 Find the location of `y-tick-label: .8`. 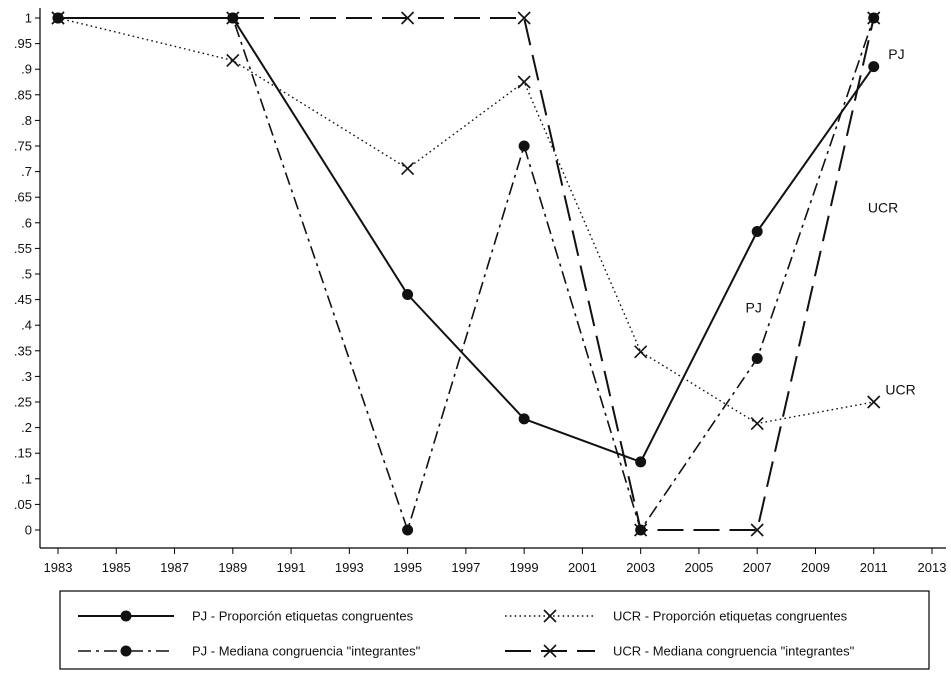

y-tick-label: .8 is located at coordinates (26, 120).